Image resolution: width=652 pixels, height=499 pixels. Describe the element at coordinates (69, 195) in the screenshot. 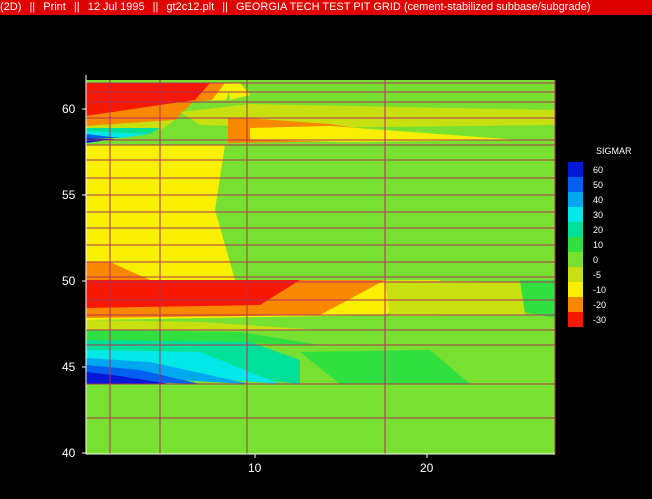

I see `y-tick-label: 55` at that location.